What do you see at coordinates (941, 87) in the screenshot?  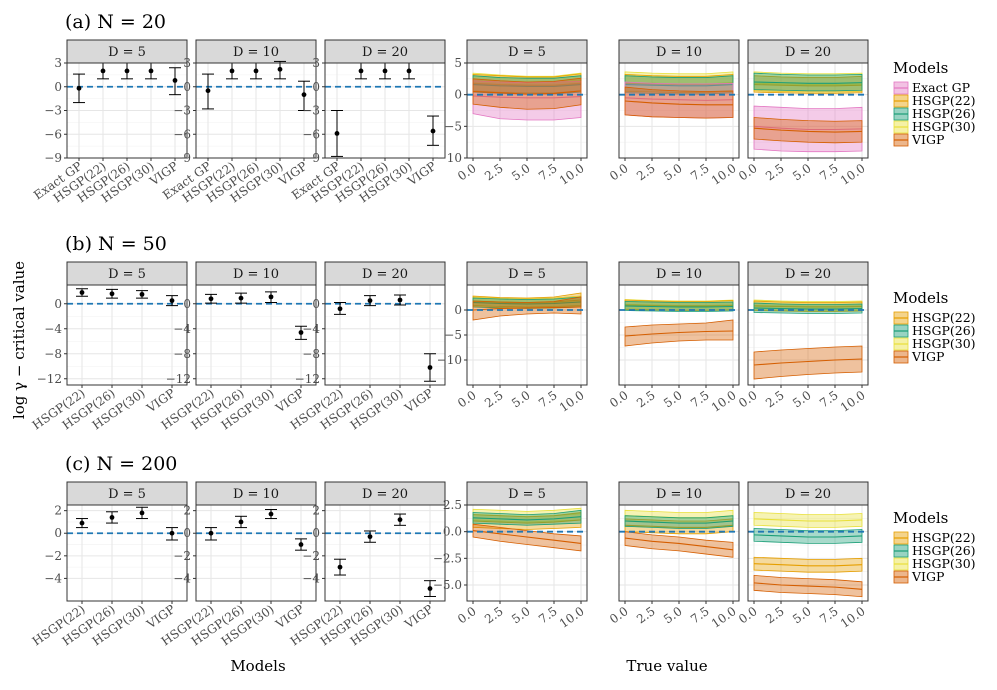 I see `legend-label: Exact GP` at bounding box center [941, 87].